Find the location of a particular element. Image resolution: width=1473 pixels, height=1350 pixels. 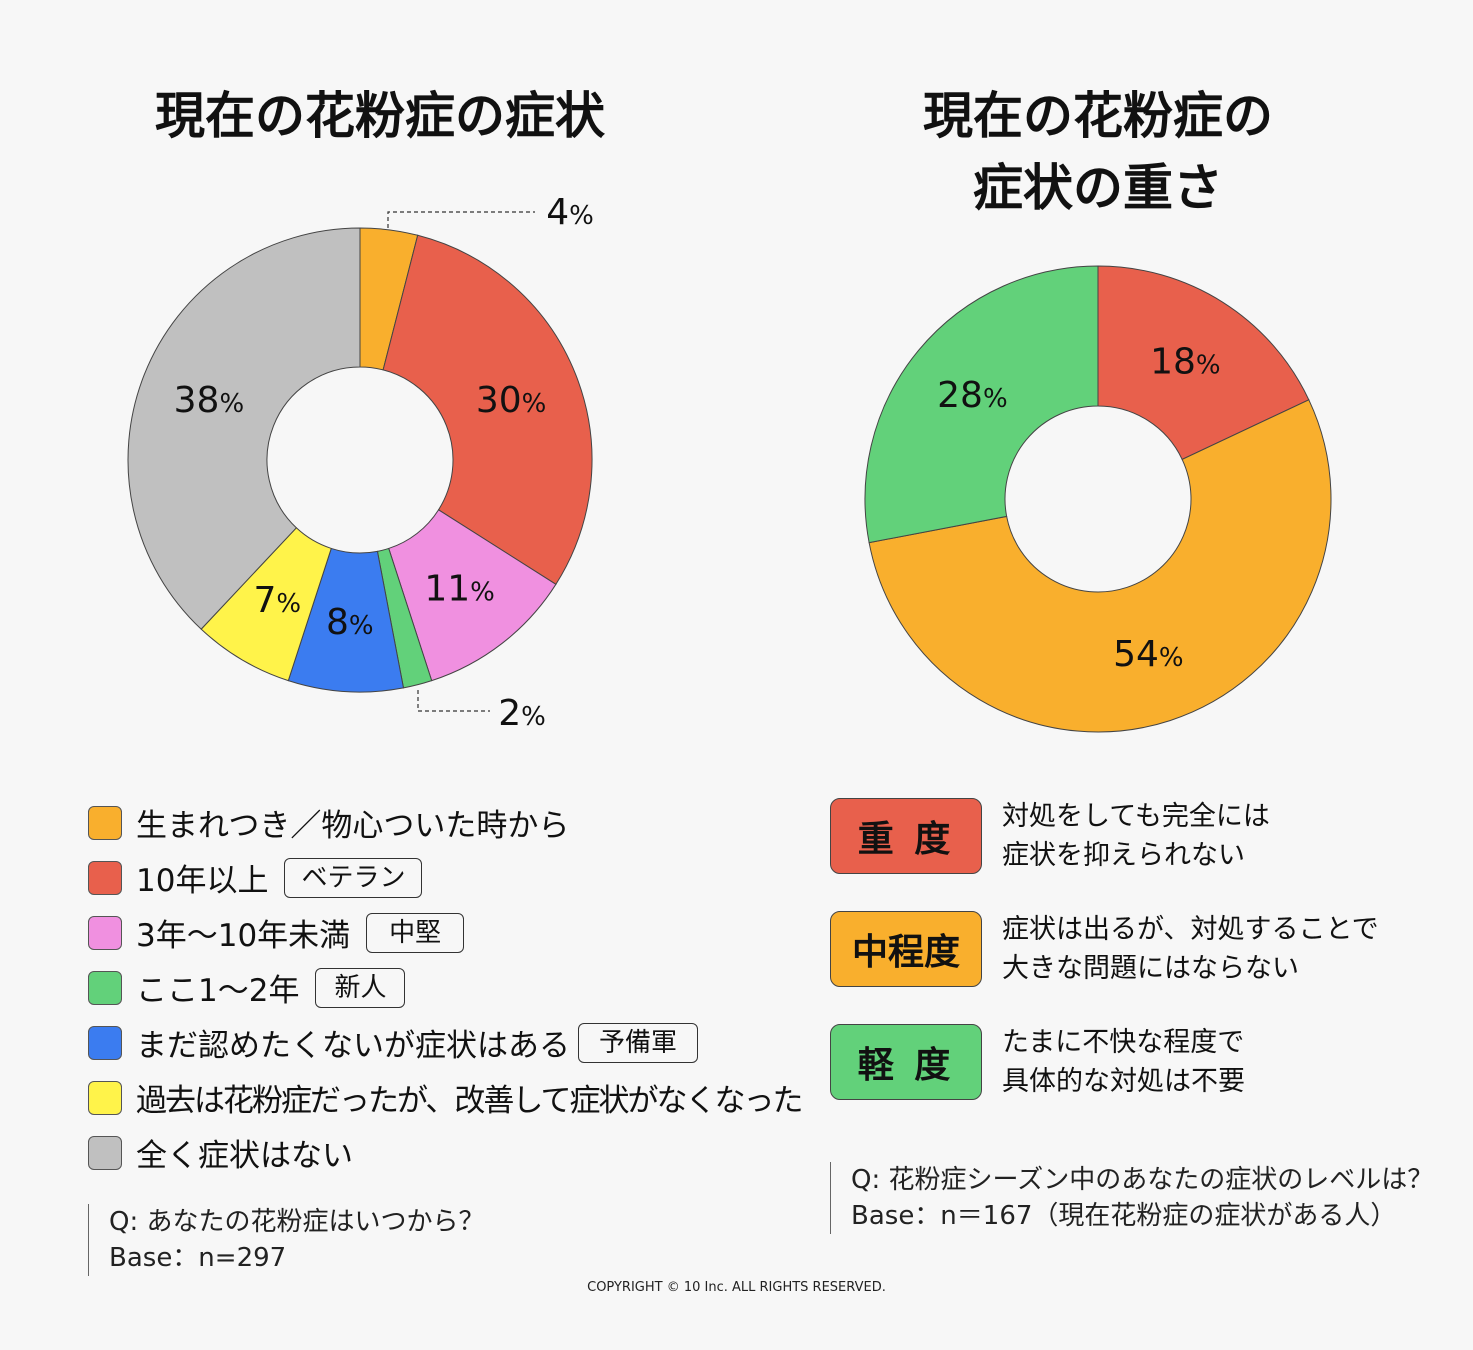

severity-description: たまに不快な程度で 具体的な対処は不要 is located at coordinates (1123, 1062).